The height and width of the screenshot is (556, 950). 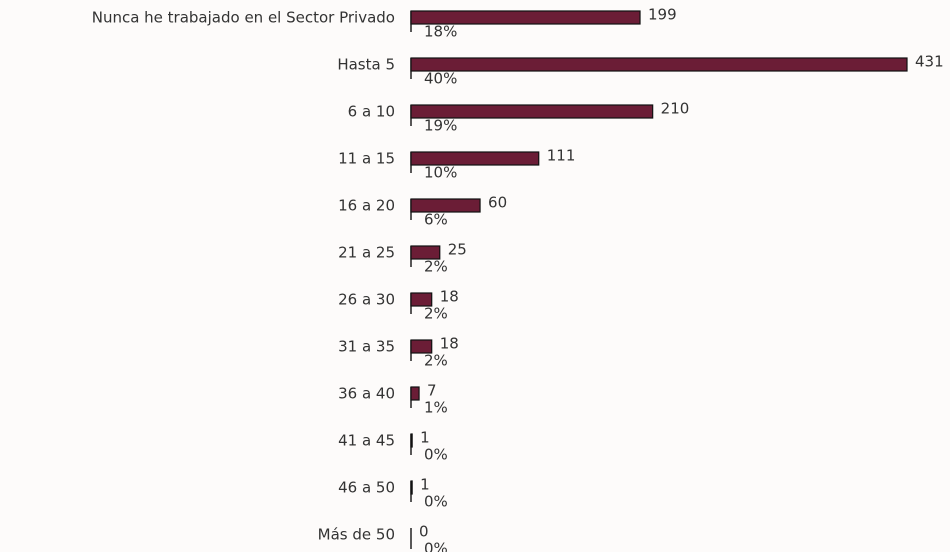 I want to click on percent-label: 18%, so click(x=440, y=32).